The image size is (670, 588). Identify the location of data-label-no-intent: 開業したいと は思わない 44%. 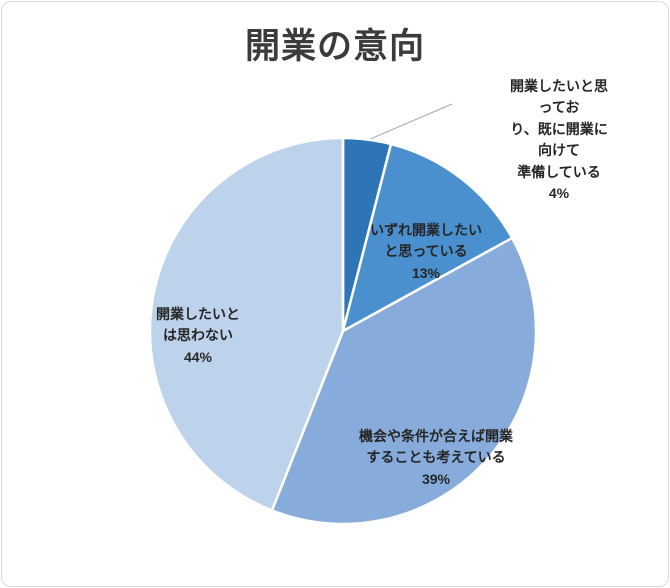
(198, 336).